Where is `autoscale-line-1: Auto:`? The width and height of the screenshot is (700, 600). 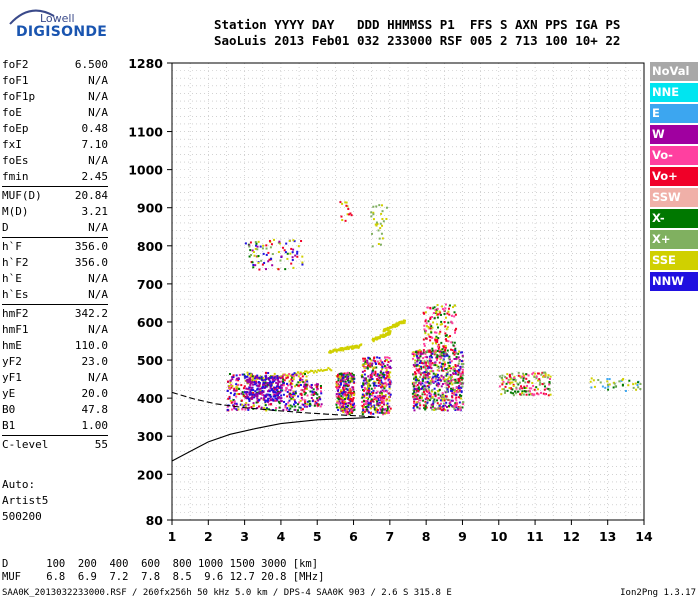 autoscale-line-1: Auto: is located at coordinates (19, 484).